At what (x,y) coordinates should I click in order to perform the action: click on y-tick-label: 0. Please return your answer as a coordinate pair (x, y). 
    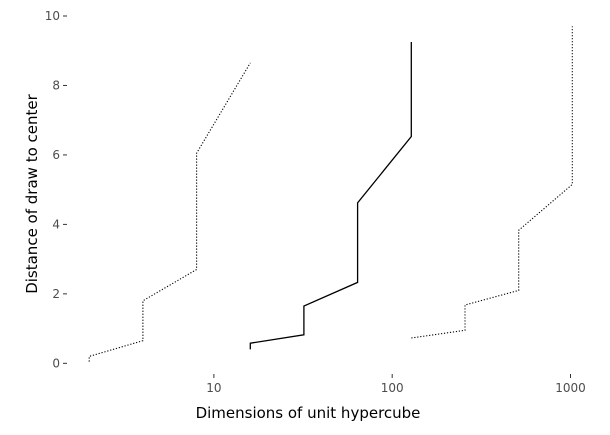
    Looking at the image, I should click on (56, 363).